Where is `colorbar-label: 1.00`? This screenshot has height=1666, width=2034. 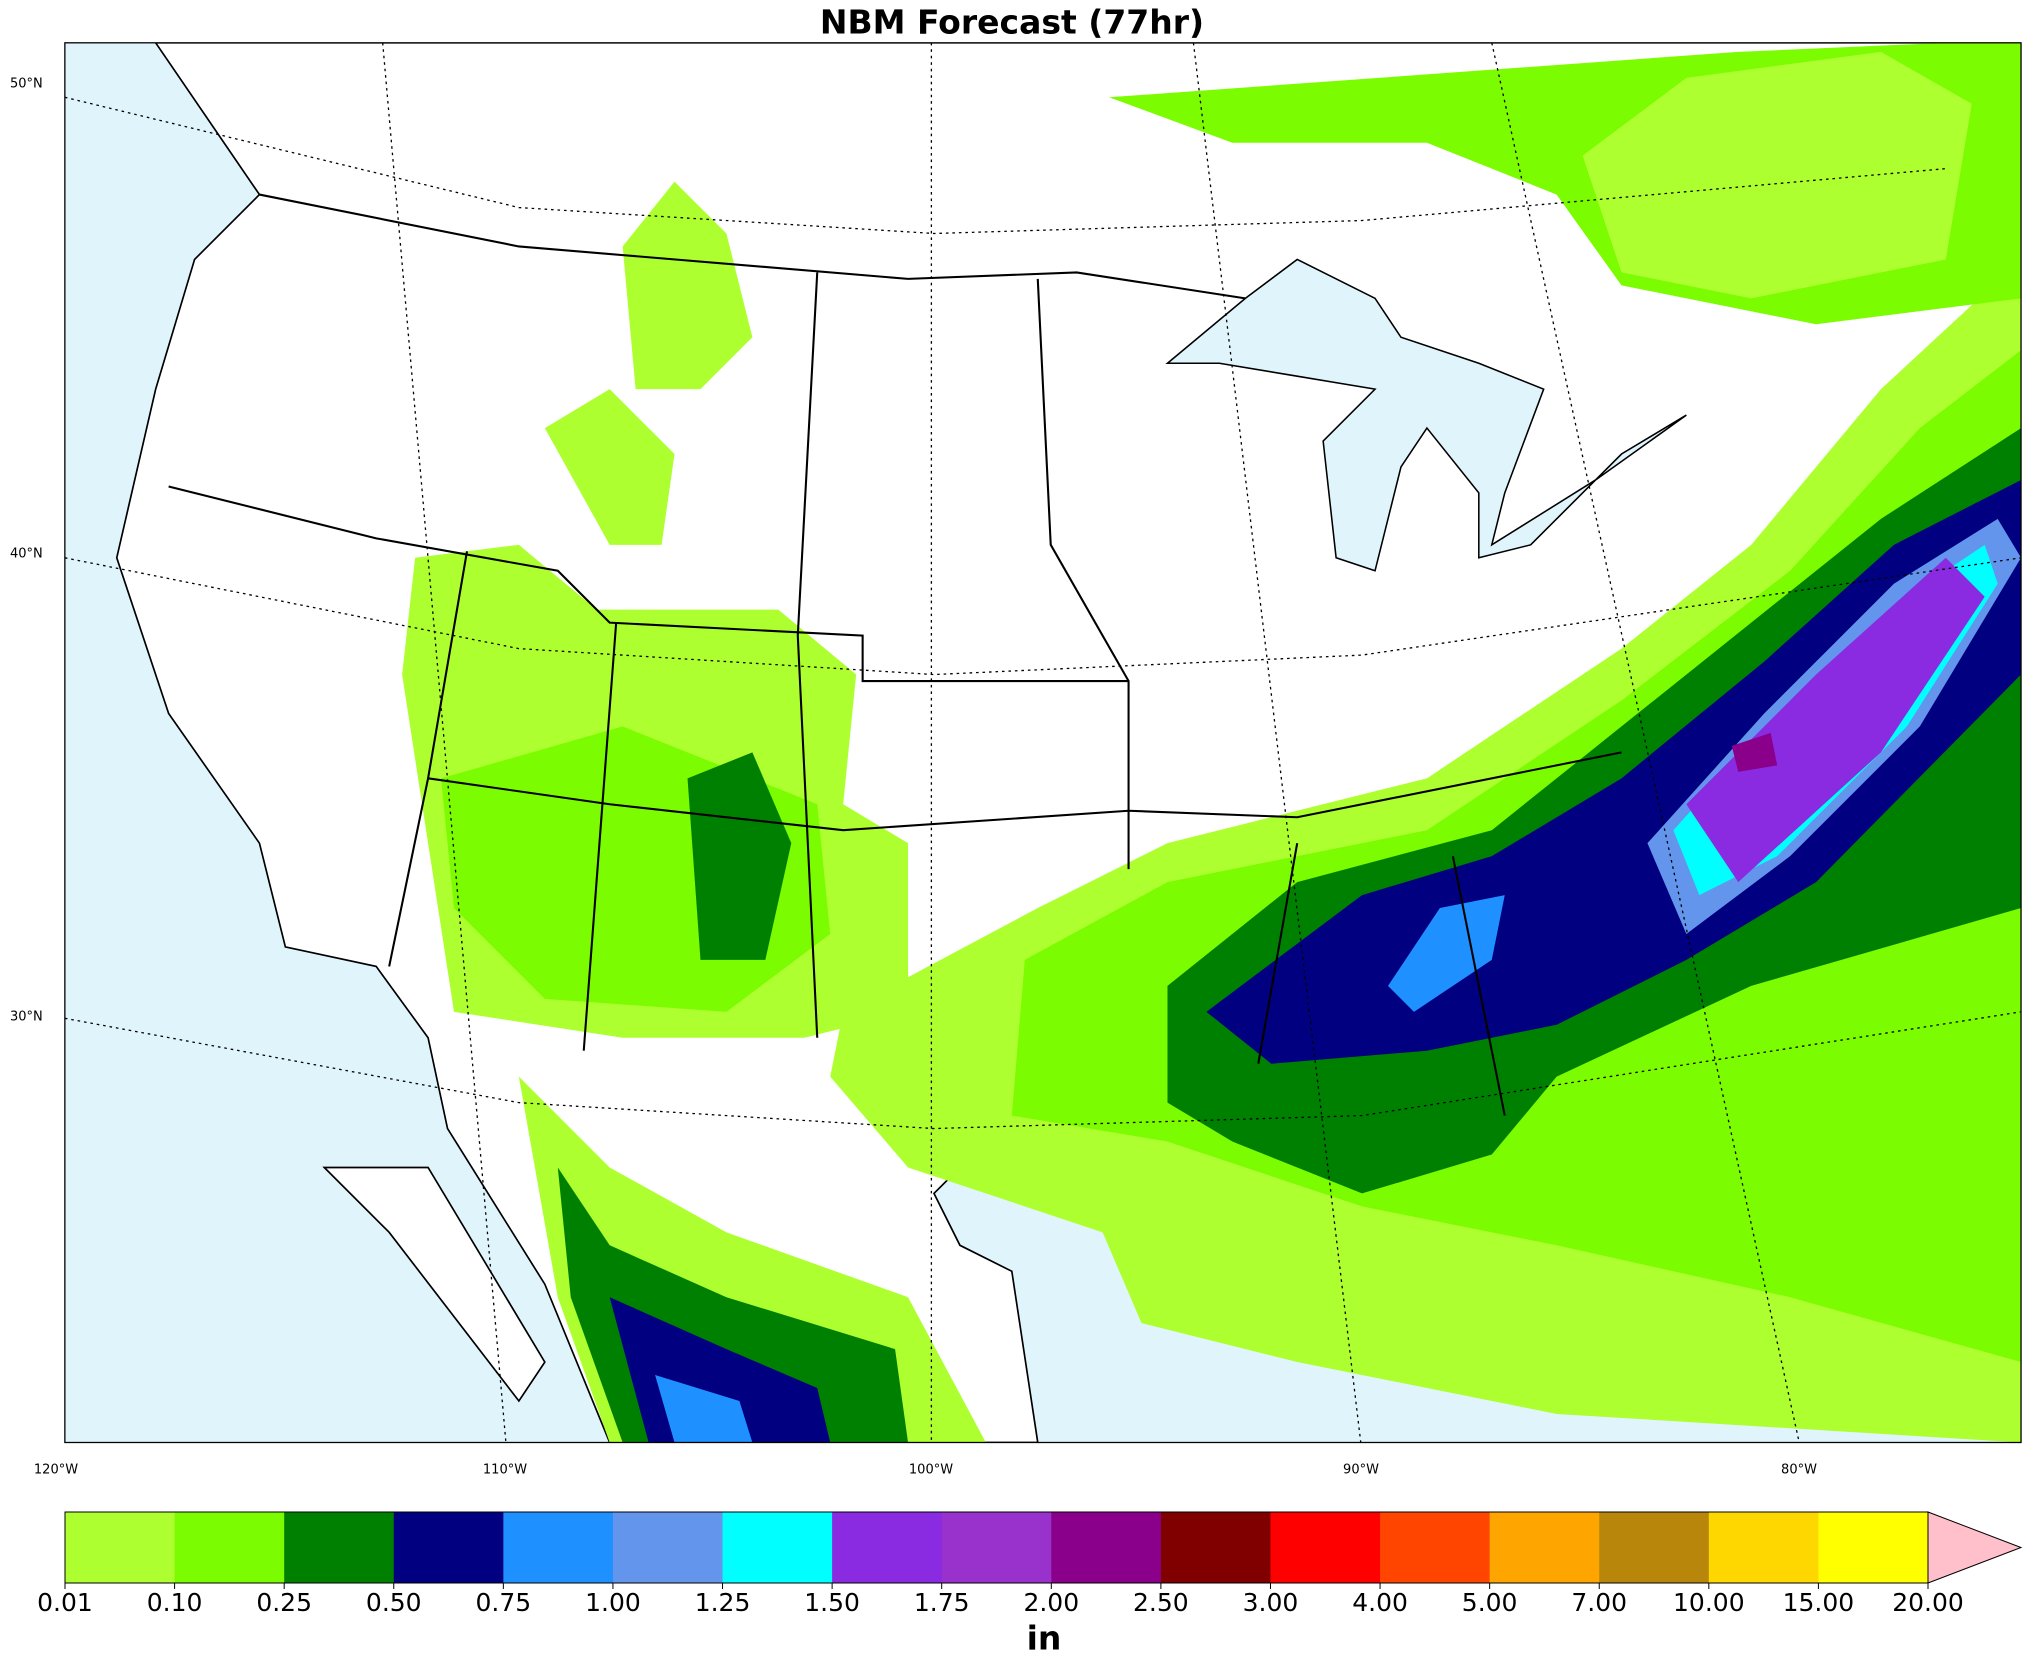 colorbar-label: 1.00 is located at coordinates (613, 1602).